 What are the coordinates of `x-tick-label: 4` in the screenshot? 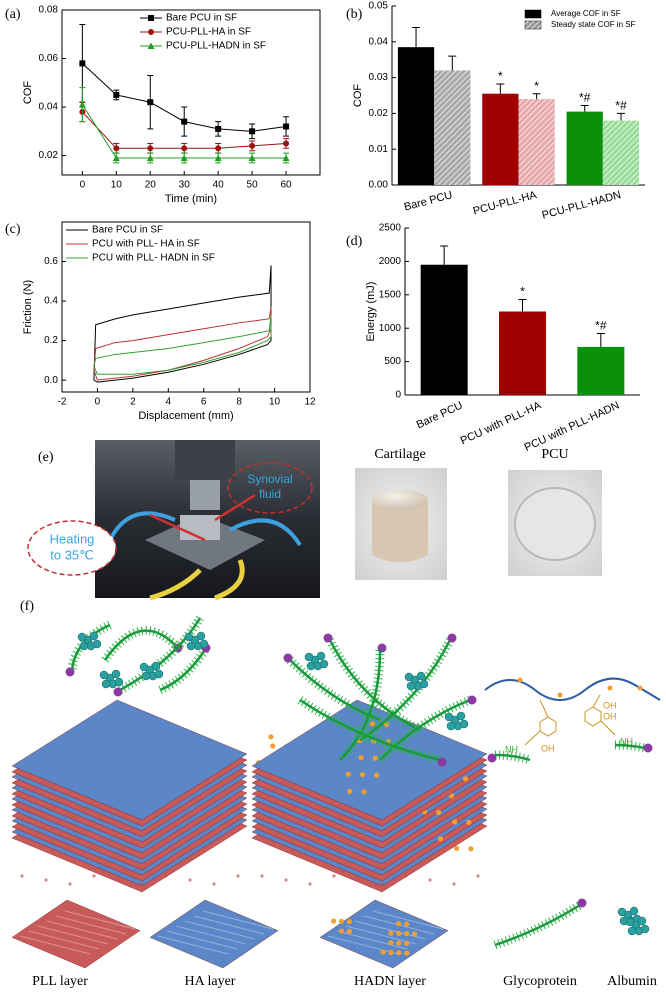 It's located at (169, 402).